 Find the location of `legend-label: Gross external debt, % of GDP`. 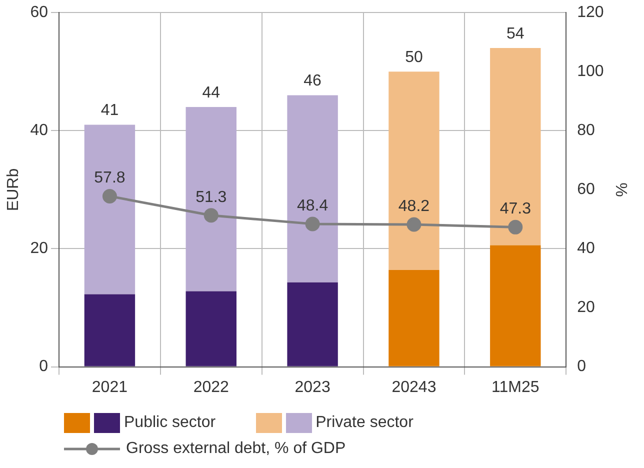

legend-label: Gross external debt, % of GDP is located at coordinates (236, 449).